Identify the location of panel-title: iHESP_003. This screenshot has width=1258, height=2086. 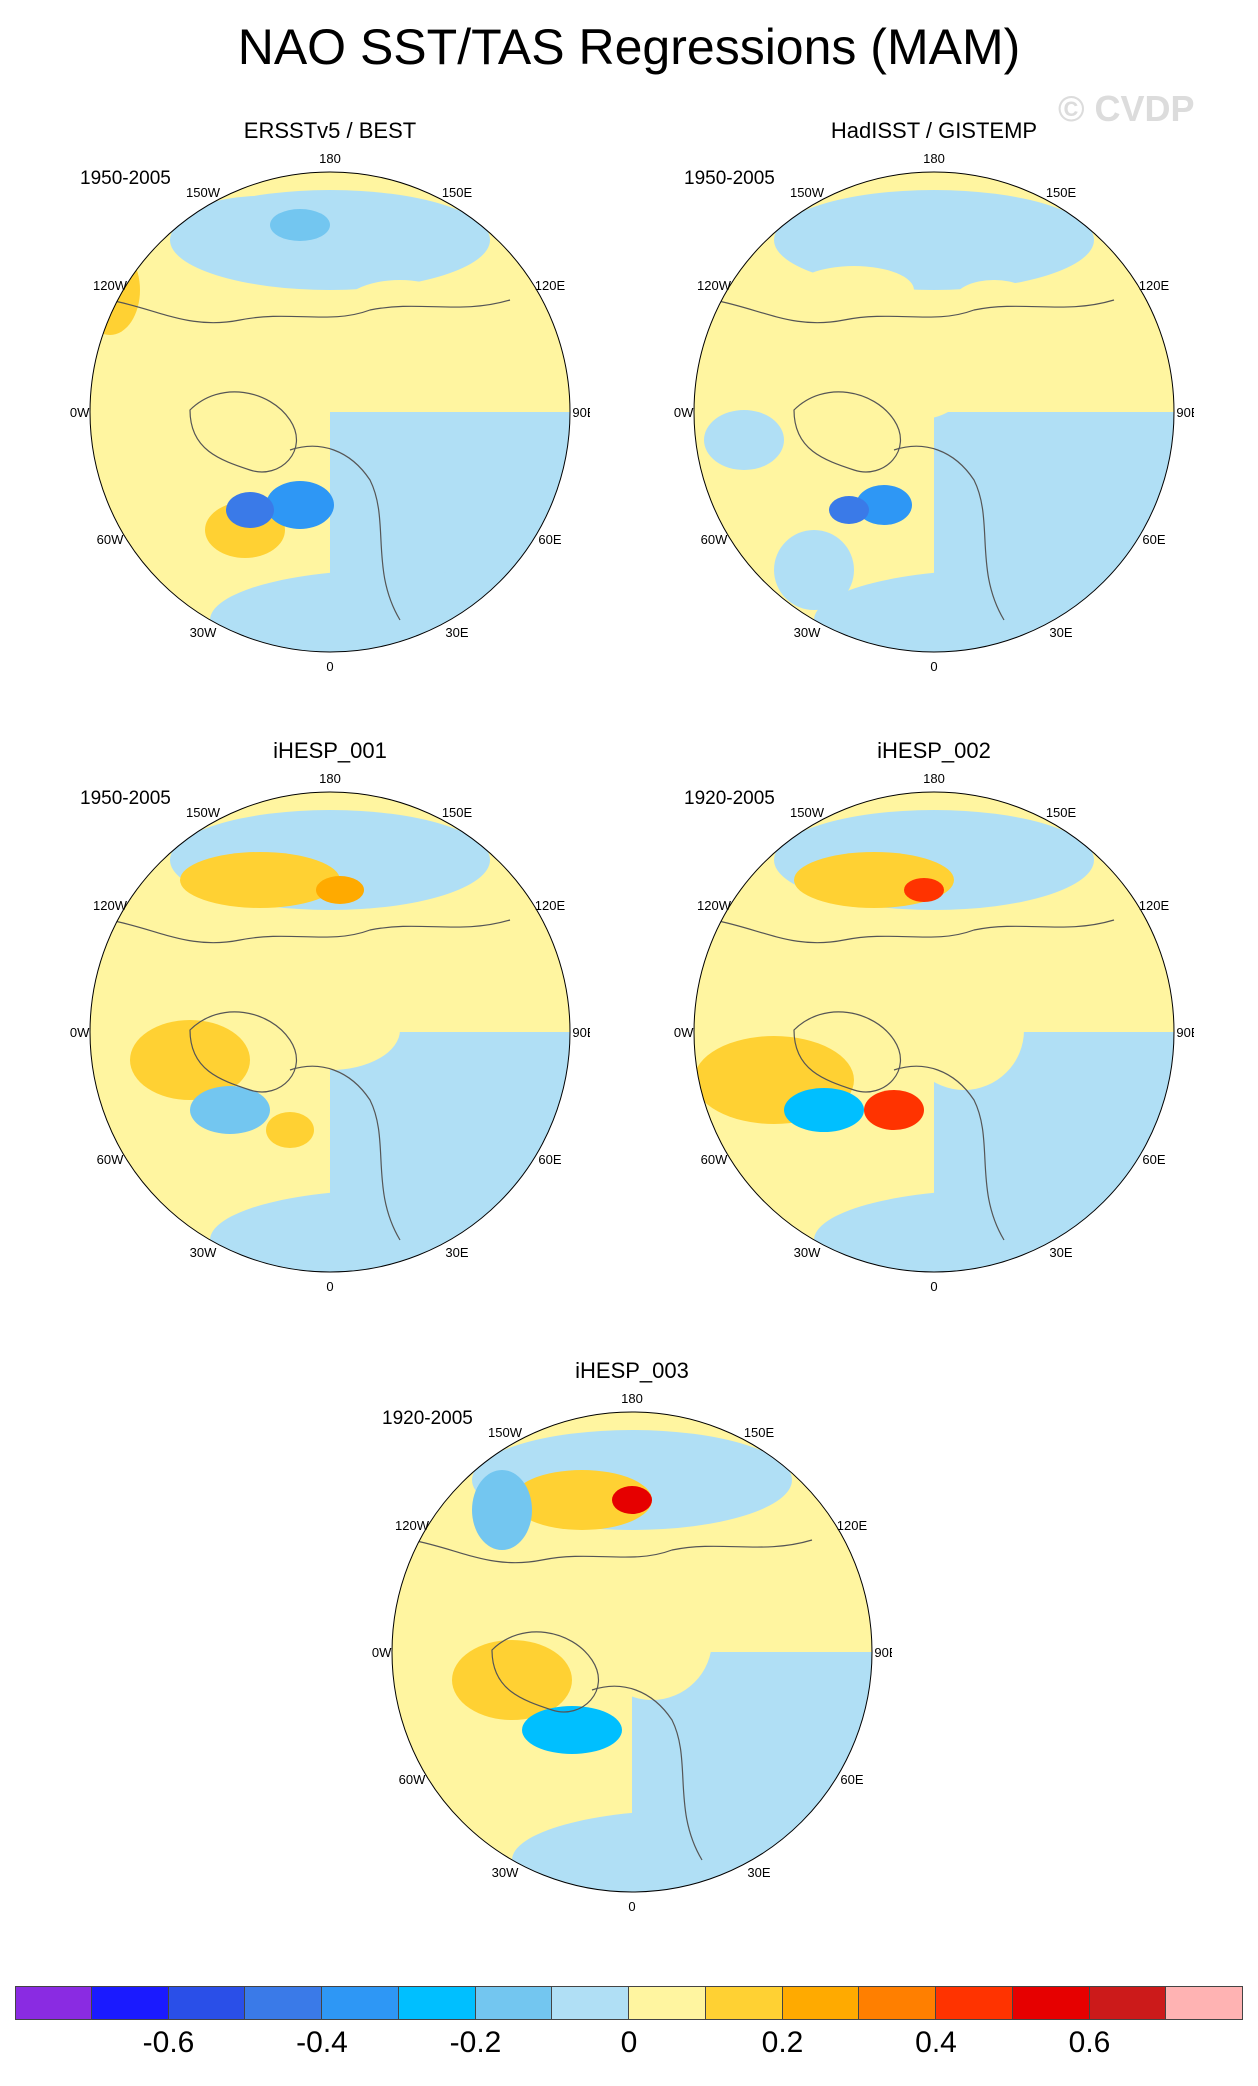
(632, 1370).